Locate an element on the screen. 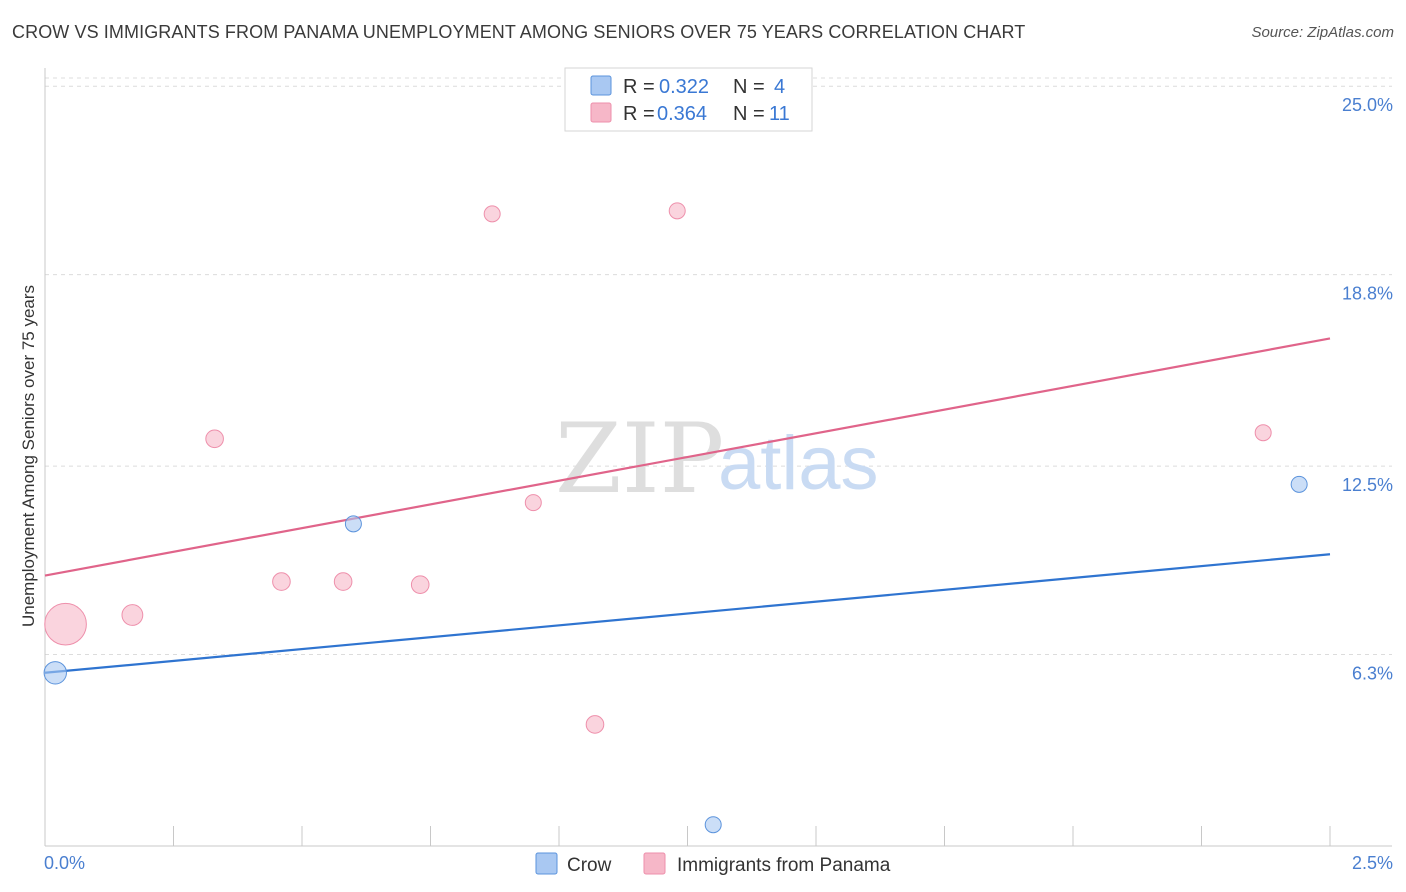 This screenshot has height=892, width=1406. source-credit: Source: ZipAtlas.com is located at coordinates (1322, 32).